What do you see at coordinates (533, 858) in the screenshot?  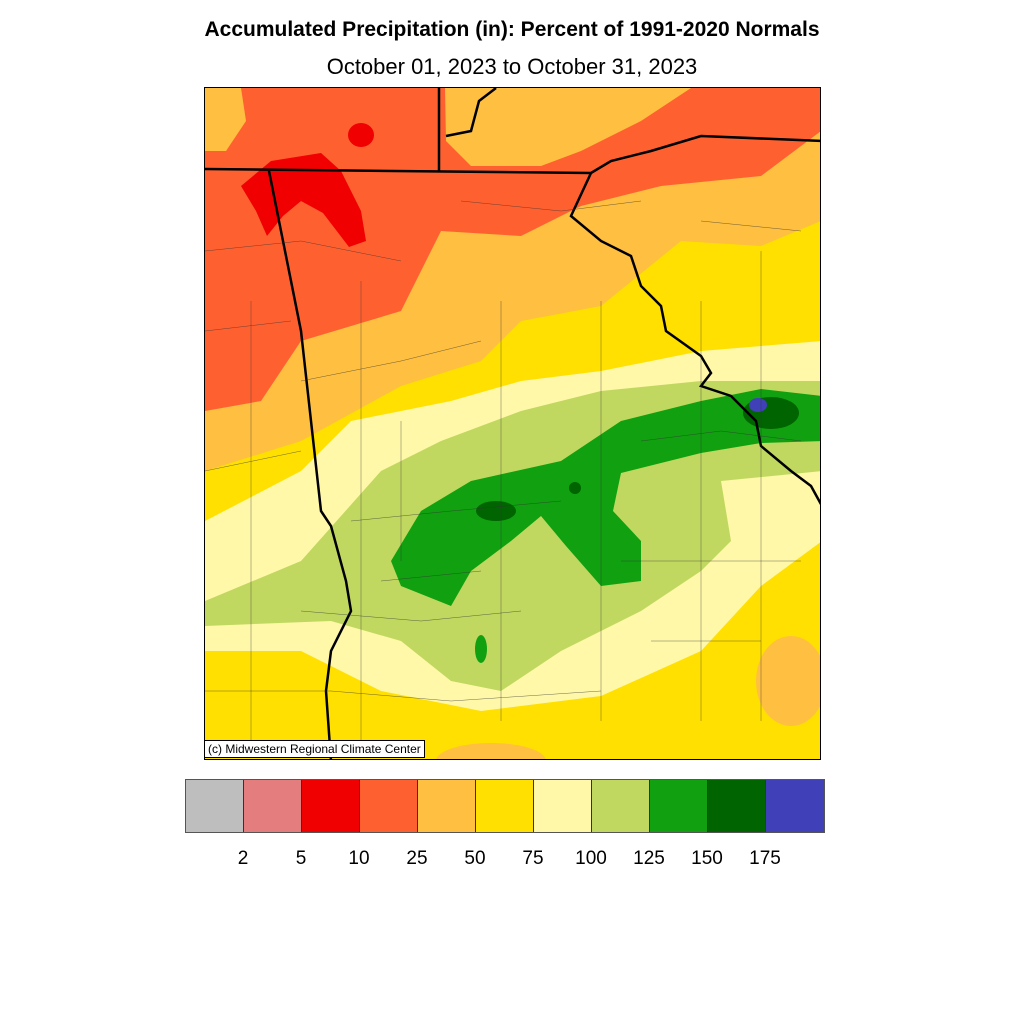 I see `legend-label: 75` at bounding box center [533, 858].